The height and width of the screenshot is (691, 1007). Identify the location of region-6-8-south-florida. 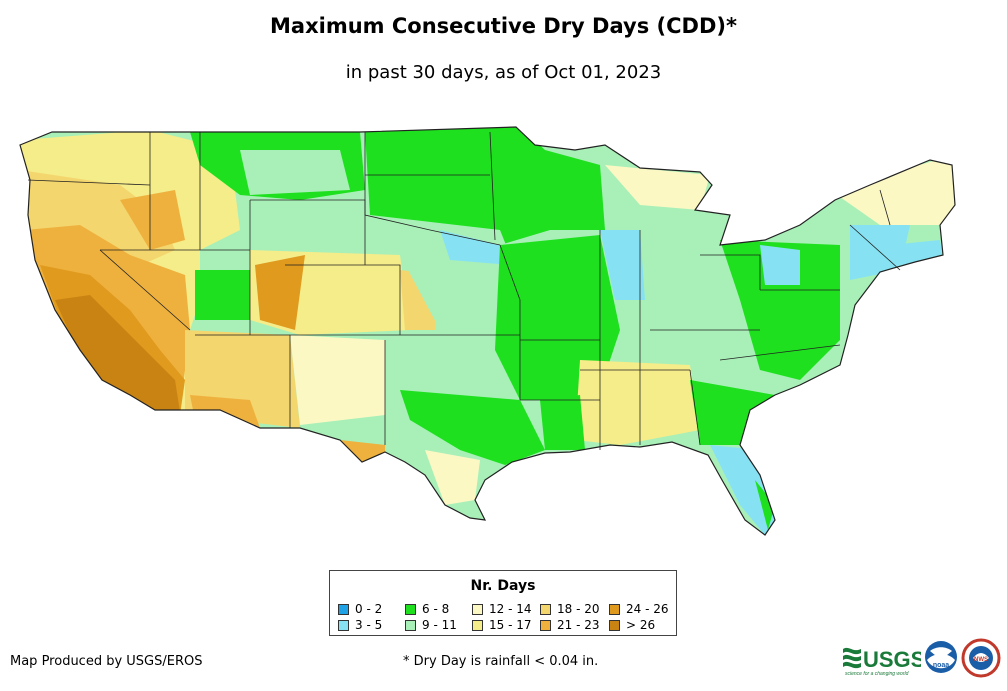
(765, 505).